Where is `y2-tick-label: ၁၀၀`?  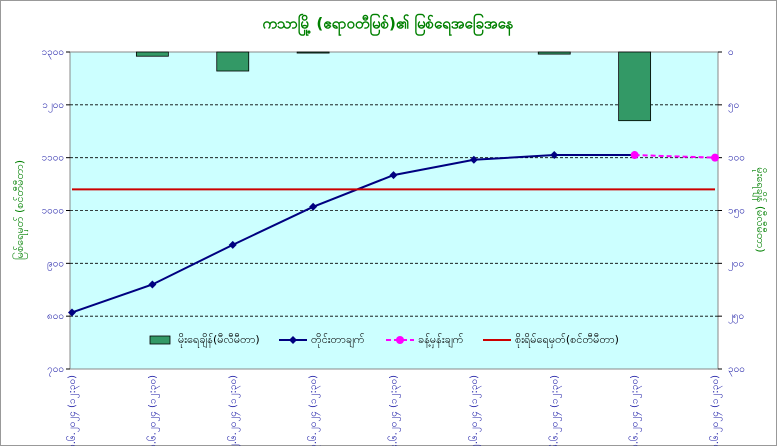 y2-tick-label: ၁၀၀ is located at coordinates (736, 158).